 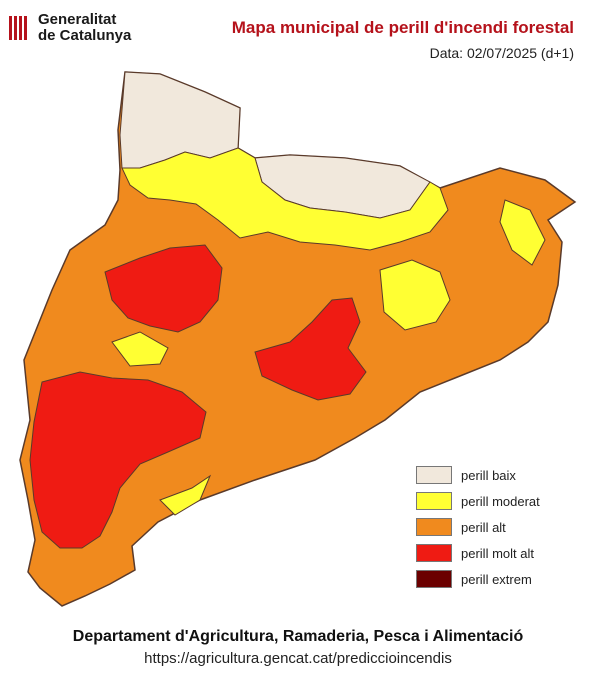 What do you see at coordinates (77, 19) in the screenshot?
I see `org-line1: Generalitat` at bounding box center [77, 19].